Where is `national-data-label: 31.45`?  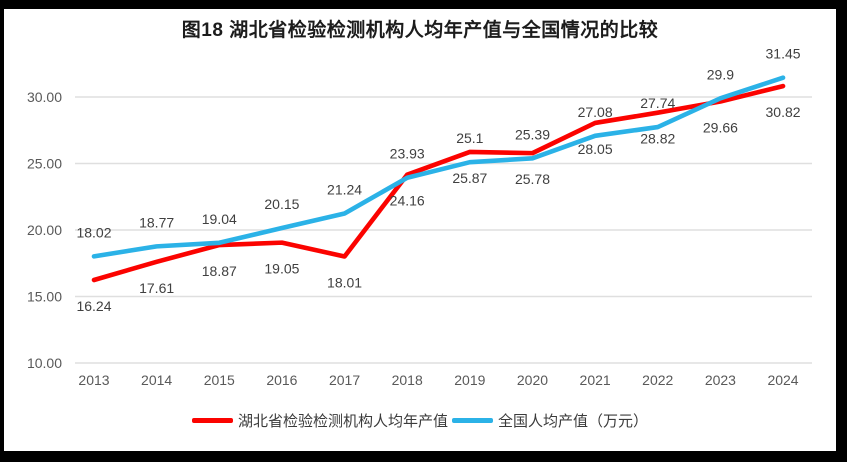 national-data-label: 31.45 is located at coordinates (783, 54).